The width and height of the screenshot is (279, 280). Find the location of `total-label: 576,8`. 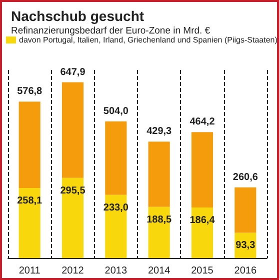

total-label: 576,8 is located at coordinates (30, 92).